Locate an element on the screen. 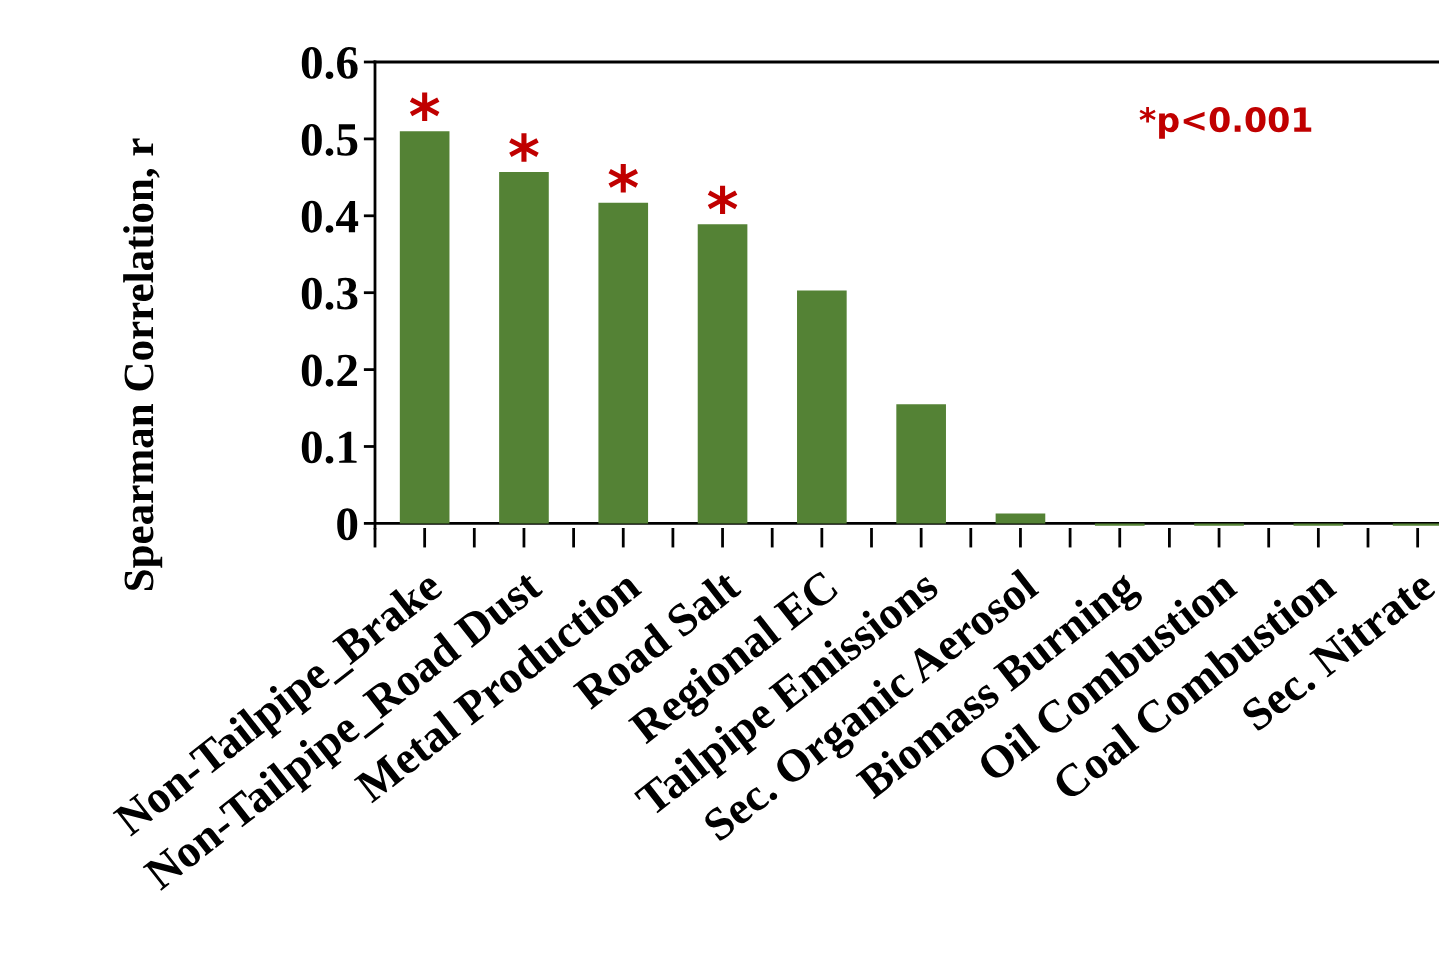 The height and width of the screenshot is (963, 1439). y-tick-label: 0.3 is located at coordinates (329, 293).